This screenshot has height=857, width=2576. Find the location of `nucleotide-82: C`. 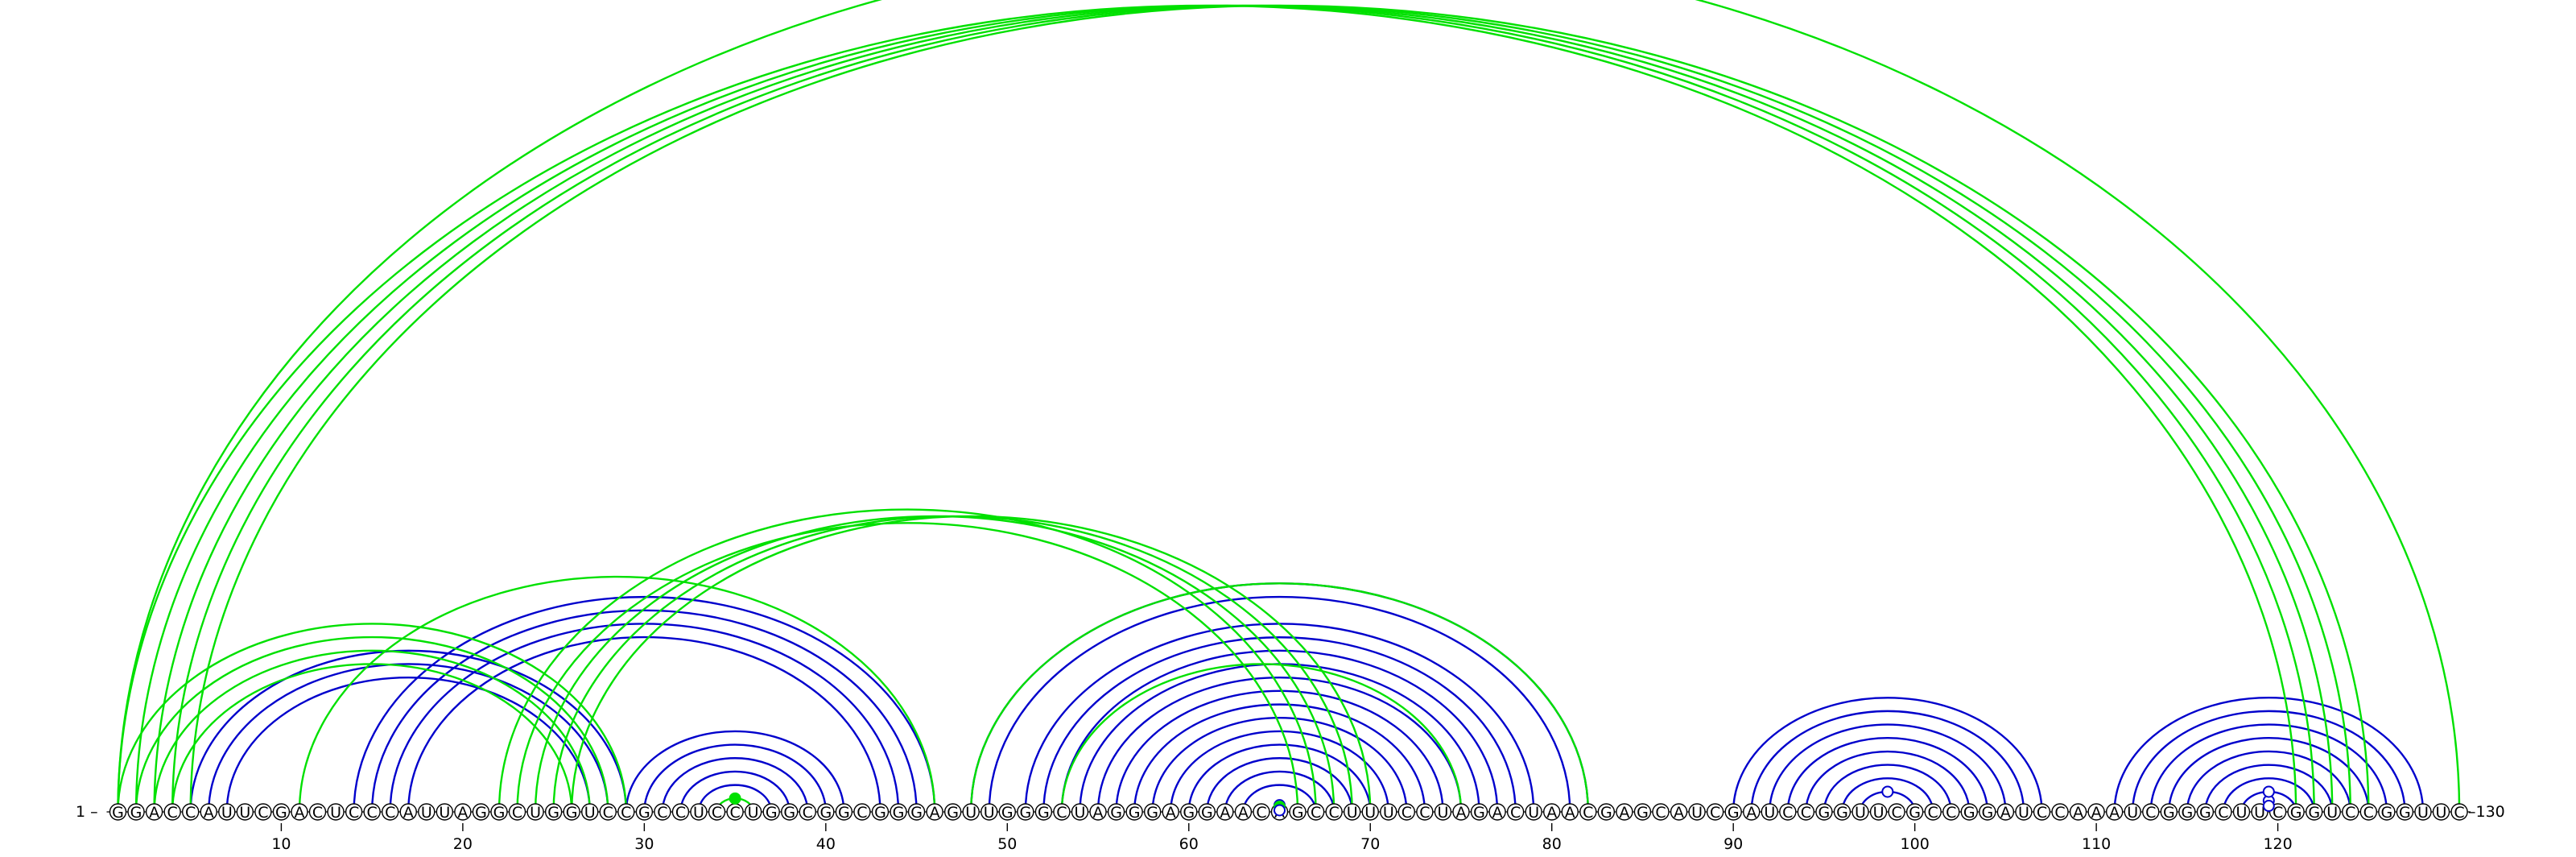

nucleotide-82: C is located at coordinates (1588, 812).